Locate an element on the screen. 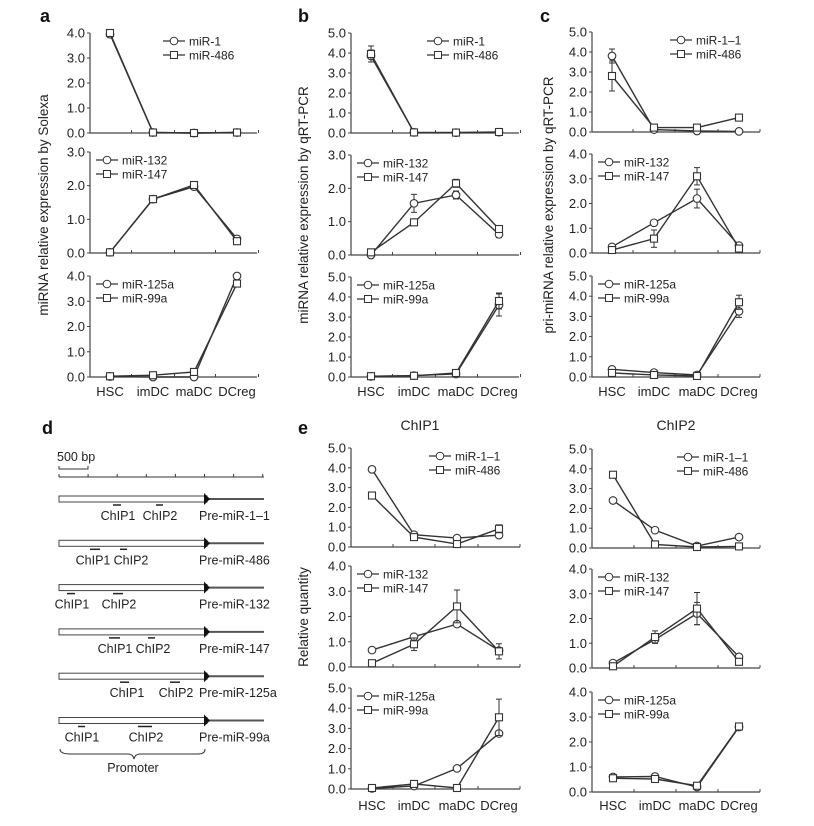 The height and width of the screenshot is (826, 814). legend-label: miR-99a is located at coordinates (647, 715).